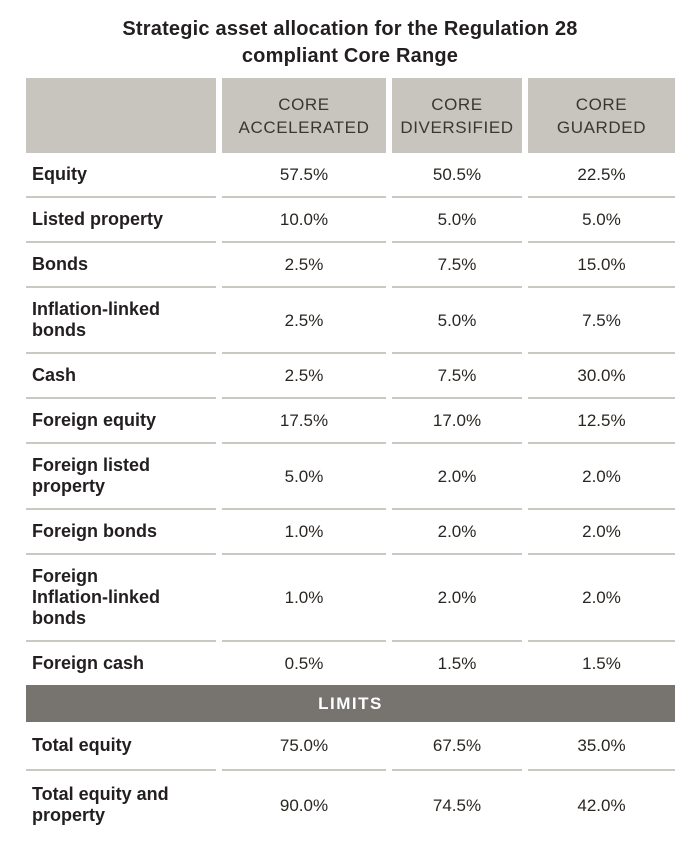 The image size is (700, 854). Describe the element at coordinates (121, 321) in the screenshot. I see `row-label: Inflation-linked bonds` at that location.